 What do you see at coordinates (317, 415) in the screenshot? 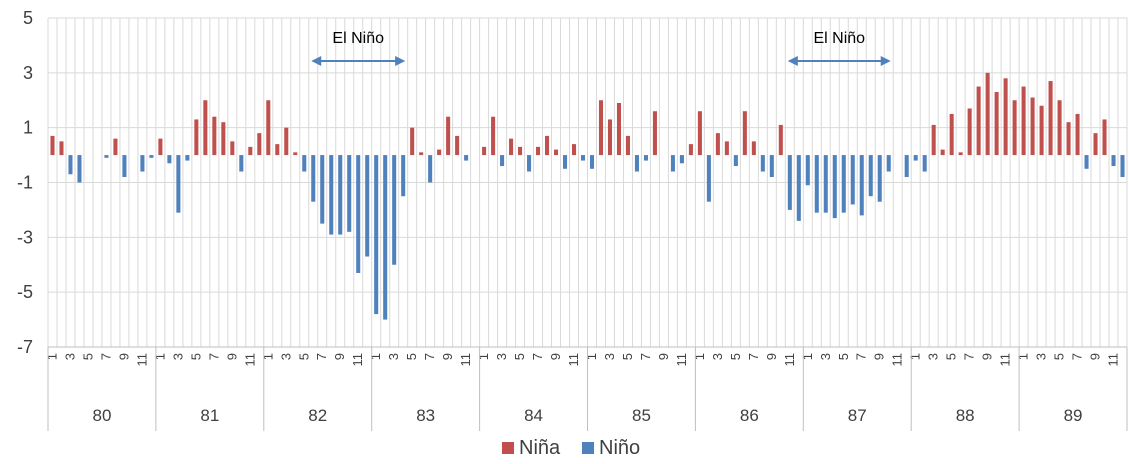
I see `year-label: 82` at bounding box center [317, 415].